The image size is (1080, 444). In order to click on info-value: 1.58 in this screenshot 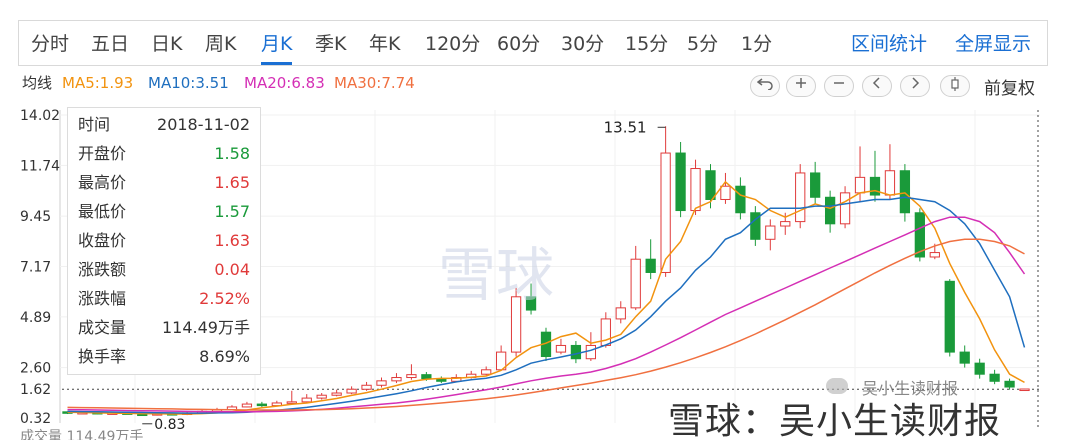, I will do `click(232, 153)`.